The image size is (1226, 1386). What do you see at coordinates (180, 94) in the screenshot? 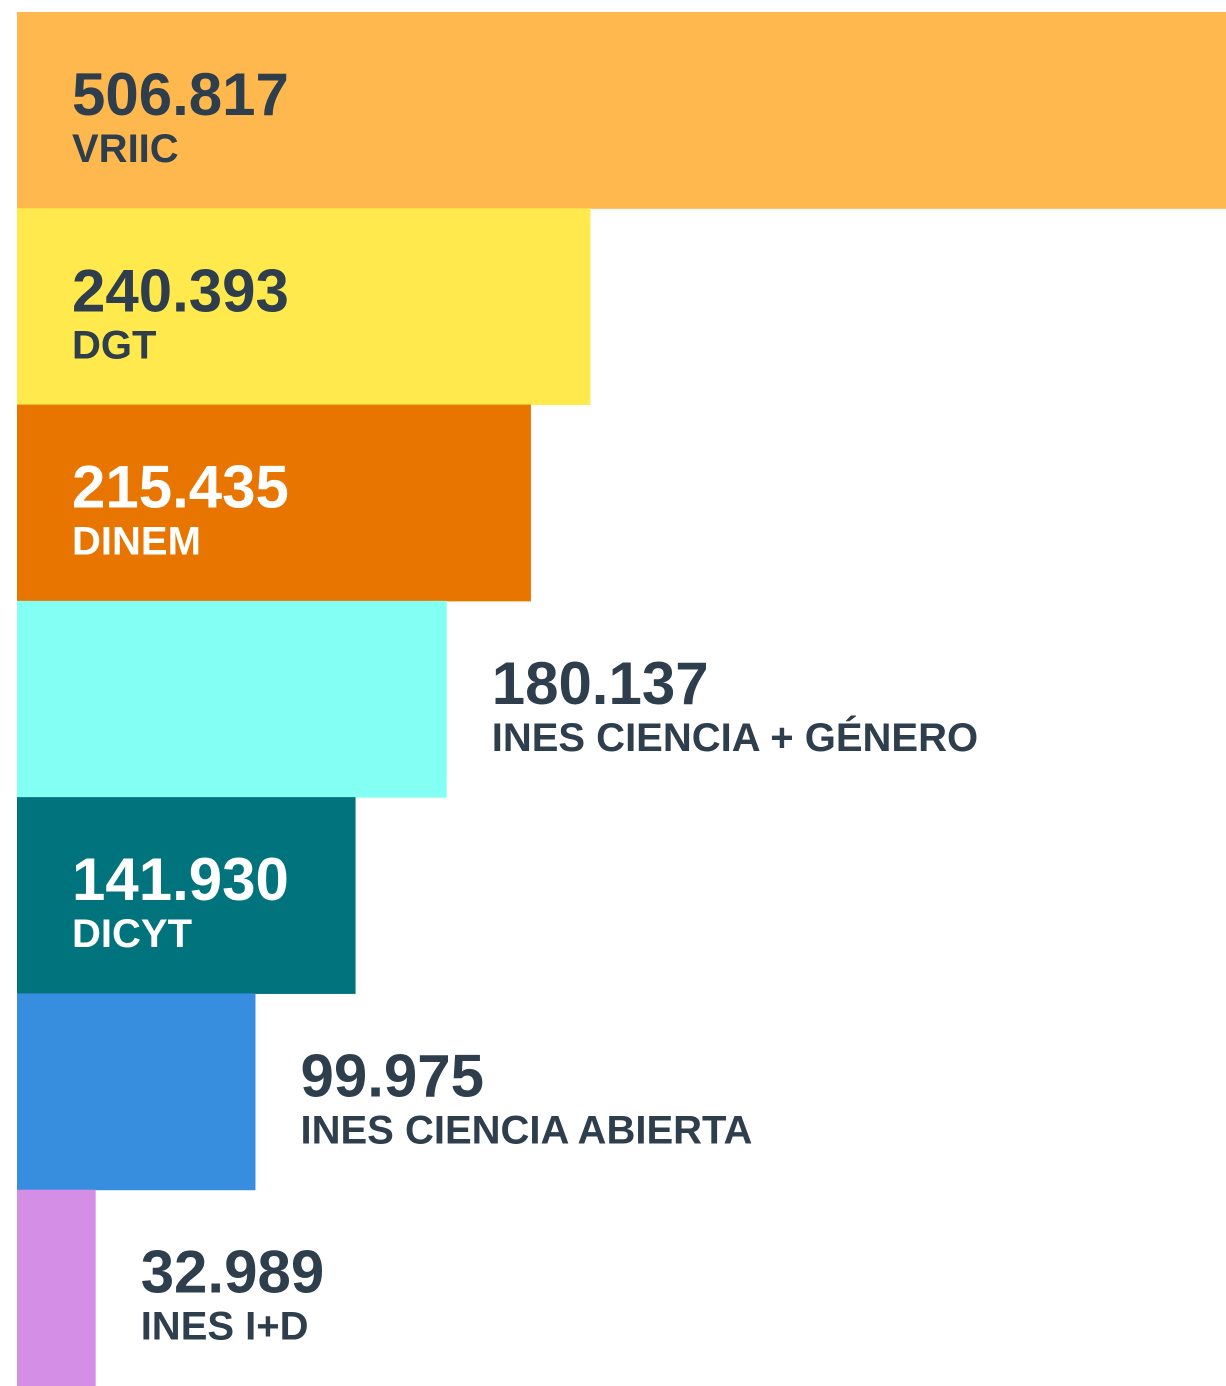
I see `value-label: 506.817` at bounding box center [180, 94].